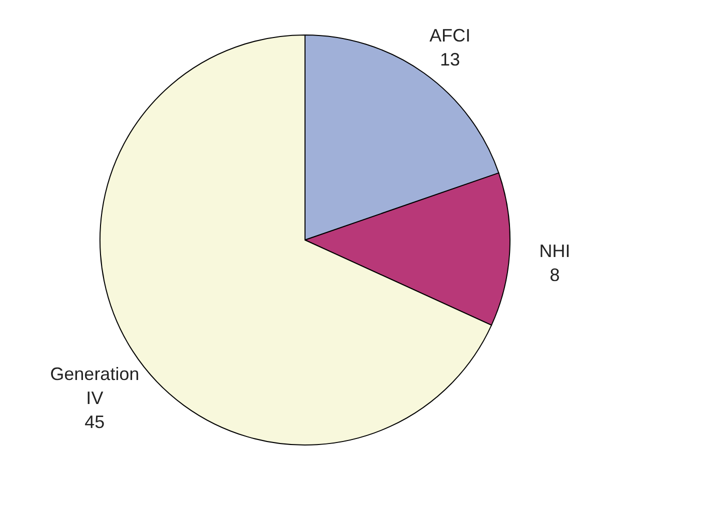  I want to click on slice-label: AFCI, so click(450, 35).